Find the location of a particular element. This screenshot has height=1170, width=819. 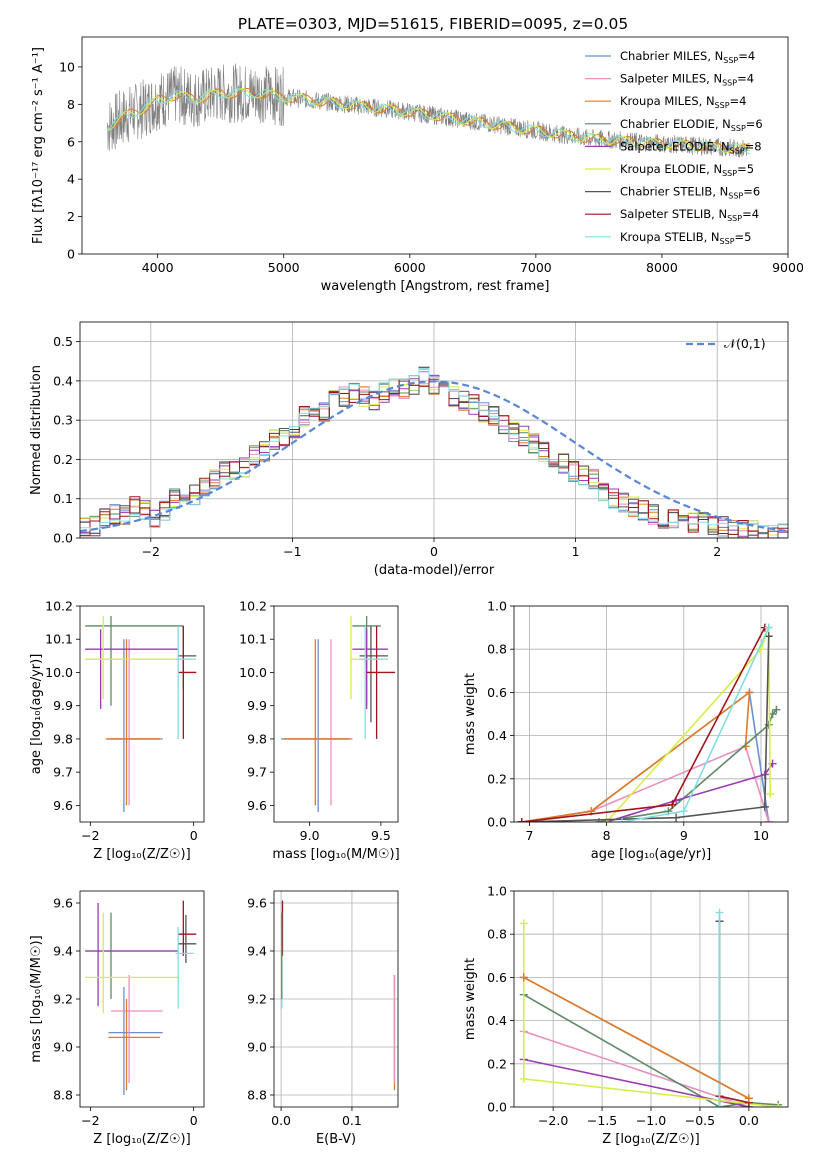

observed-spectrum is located at coordinates (428, 110).